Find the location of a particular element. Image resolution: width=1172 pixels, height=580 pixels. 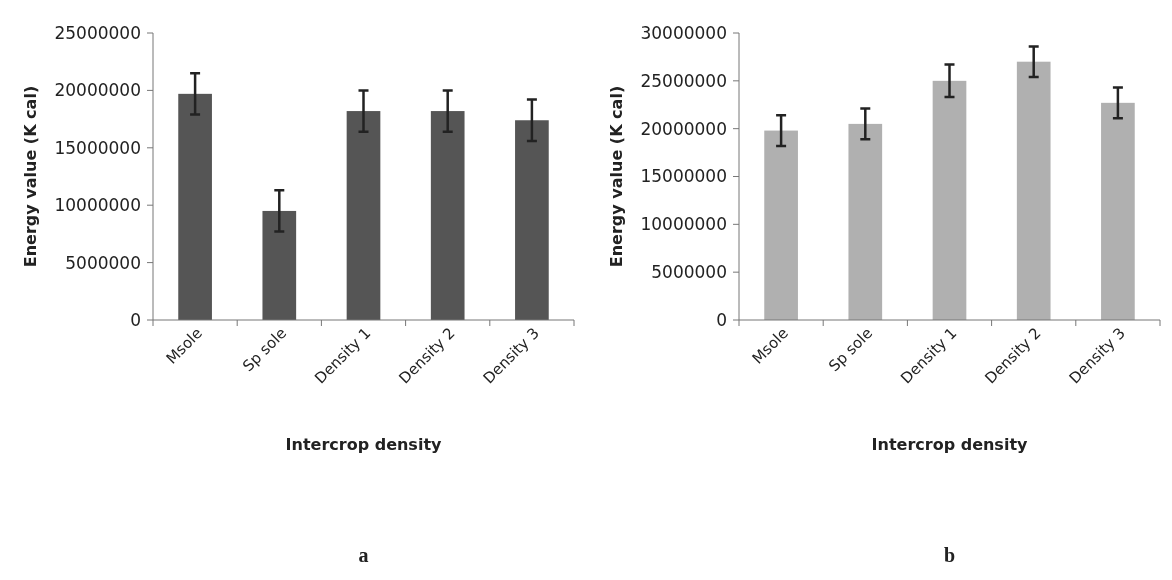

y-tick-label: 30000000 is located at coordinates (683, 32).